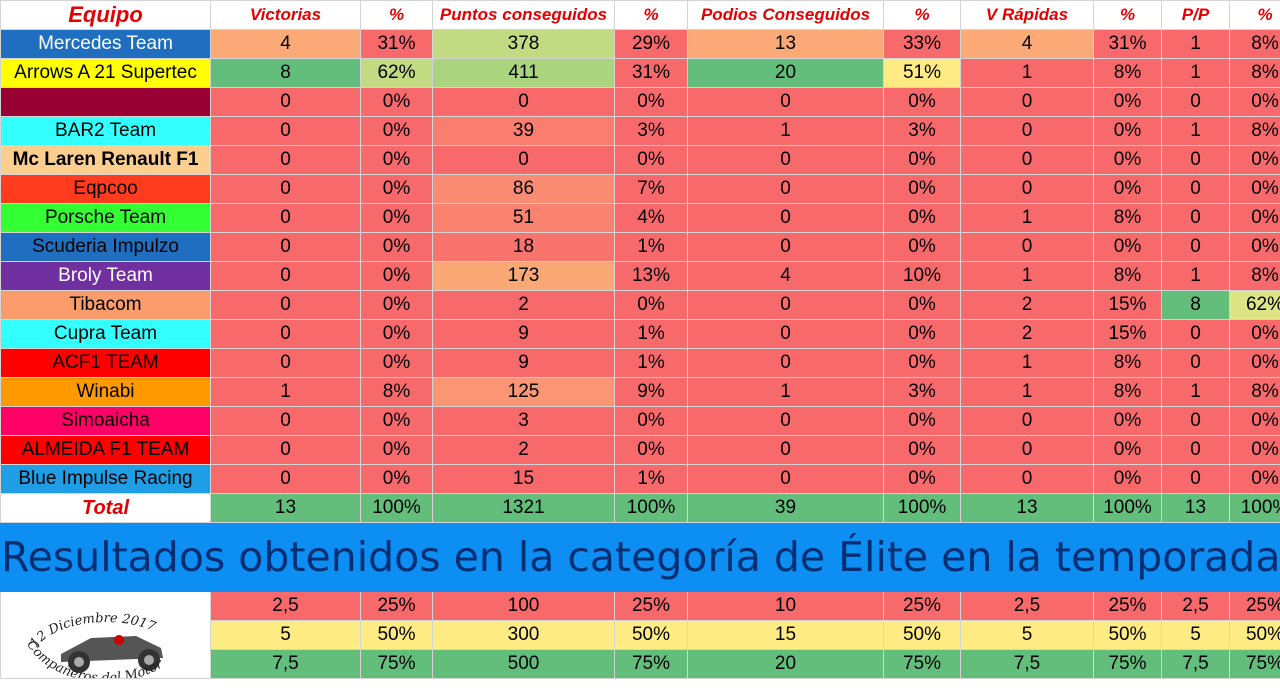 This screenshot has width=1280, height=696. Describe the element at coordinates (651, 44) in the screenshot. I see `stat-cell: 29%` at that location.